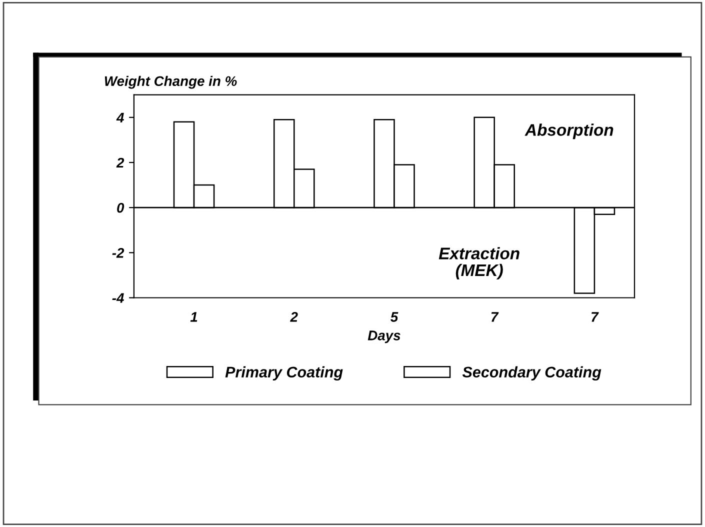  What do you see at coordinates (120, 207) in the screenshot?
I see `y-tick-label: 0` at bounding box center [120, 207].